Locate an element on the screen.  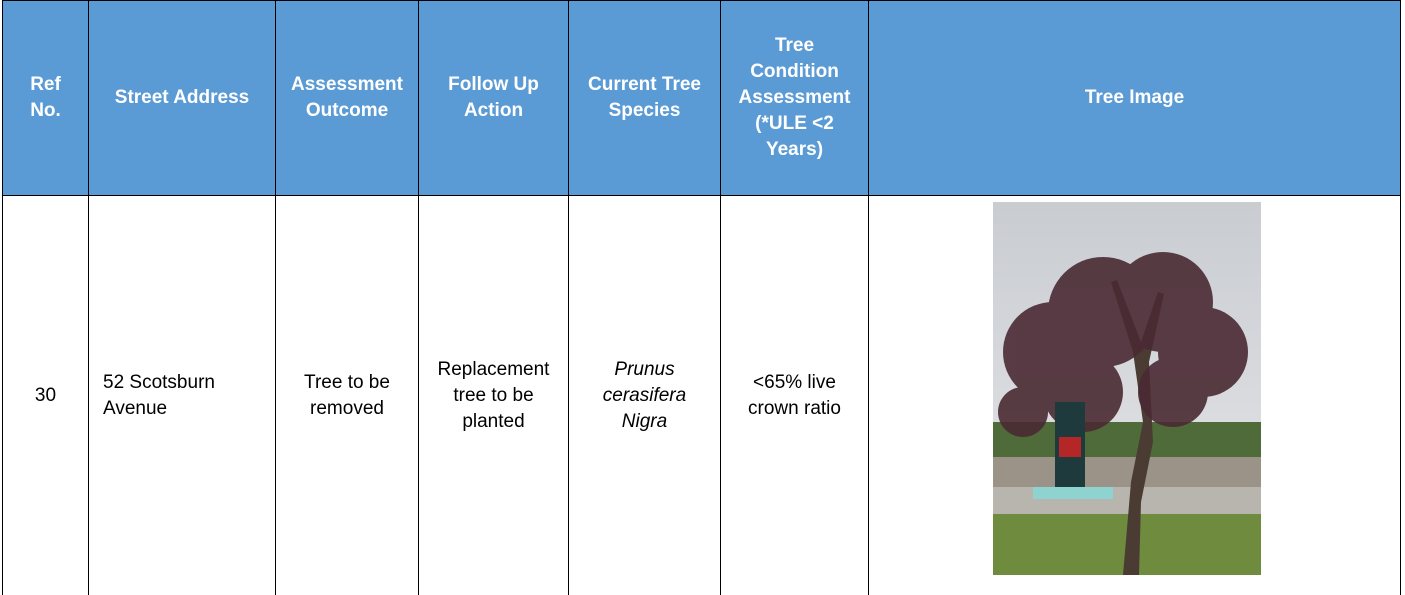
body-cell: Tree to be removed is located at coordinates (346, 395).